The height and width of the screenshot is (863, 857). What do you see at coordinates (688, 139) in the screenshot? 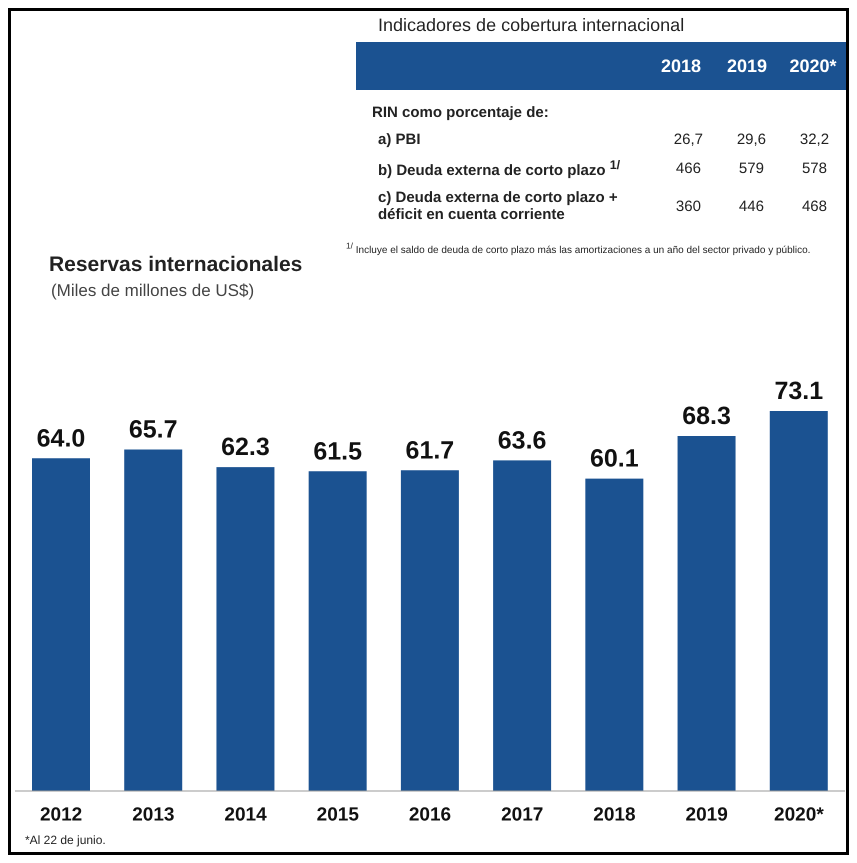
I see `text: 26,7` at bounding box center [688, 139].